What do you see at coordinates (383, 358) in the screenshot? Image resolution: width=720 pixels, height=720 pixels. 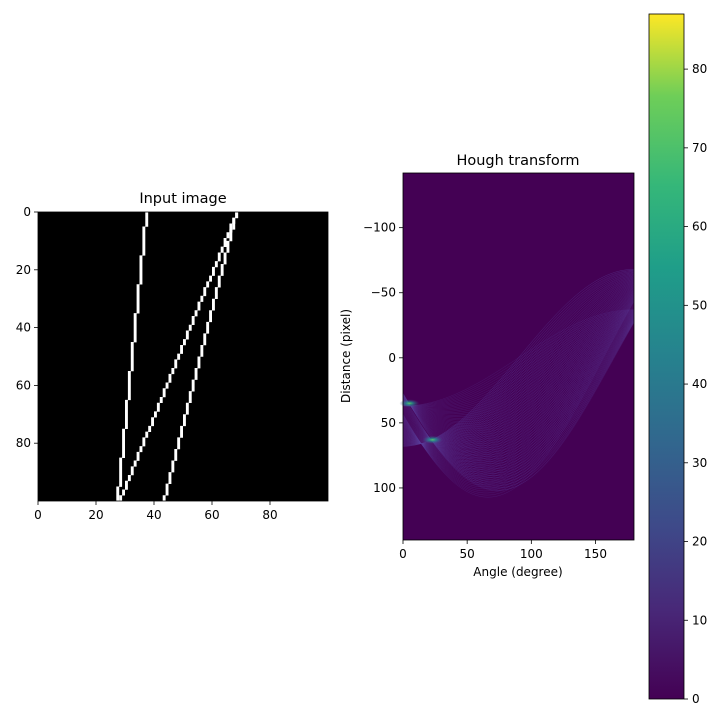 I see `hough-y-axis: −100 −50 0 50 100` at bounding box center [383, 358].